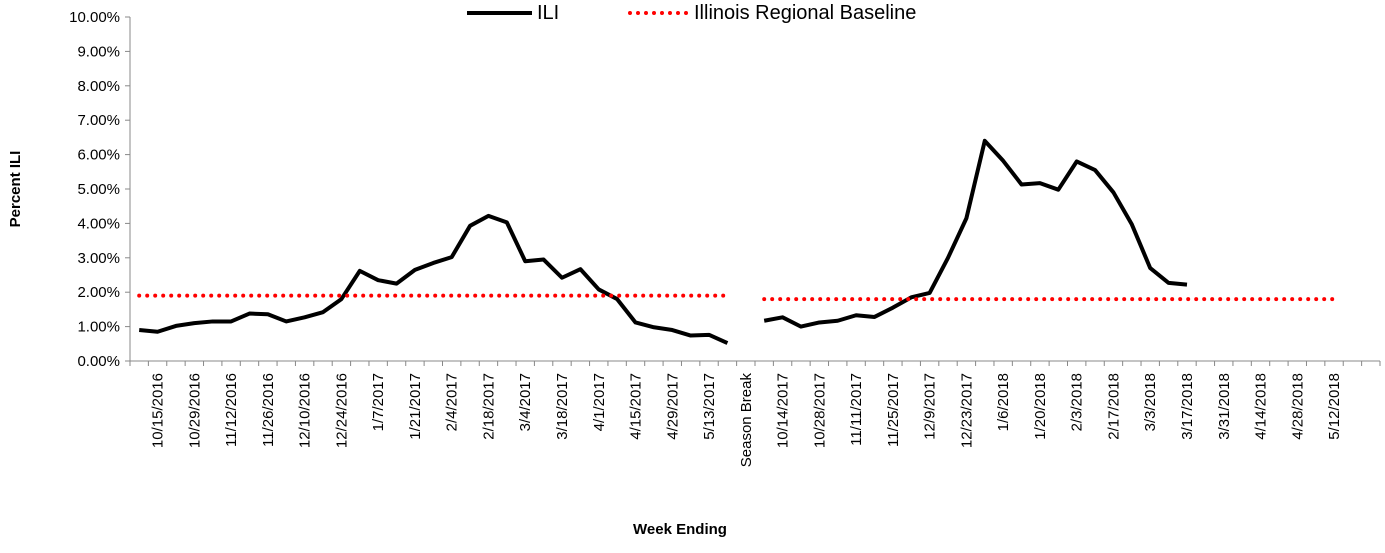  What do you see at coordinates (737, 297) in the screenshot?
I see `series-line` at bounding box center [737, 297].